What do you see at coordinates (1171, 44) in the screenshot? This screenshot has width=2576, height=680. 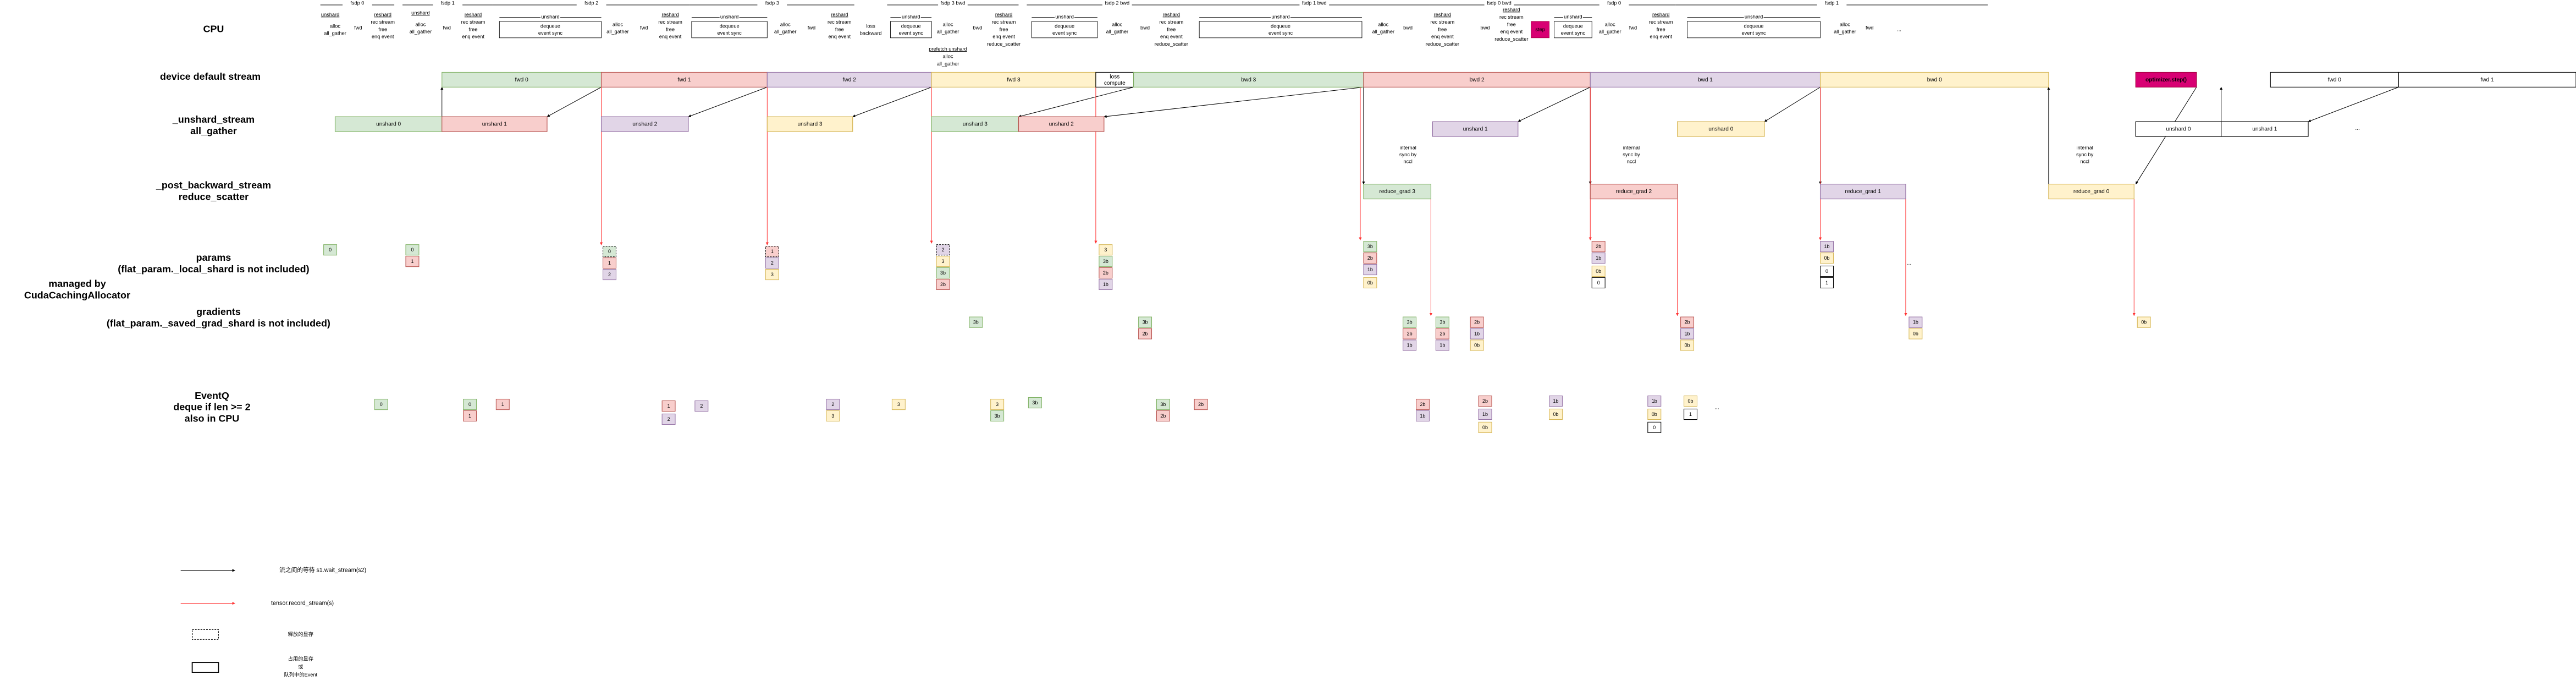 I see `cpu-step: reduce_scatter` at bounding box center [1171, 44].